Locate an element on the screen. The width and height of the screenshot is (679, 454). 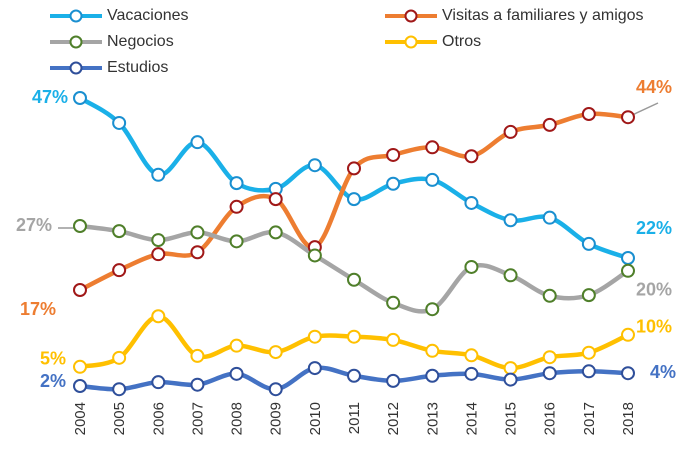
x-tick-label: 2006 is located at coordinates (158, 418).